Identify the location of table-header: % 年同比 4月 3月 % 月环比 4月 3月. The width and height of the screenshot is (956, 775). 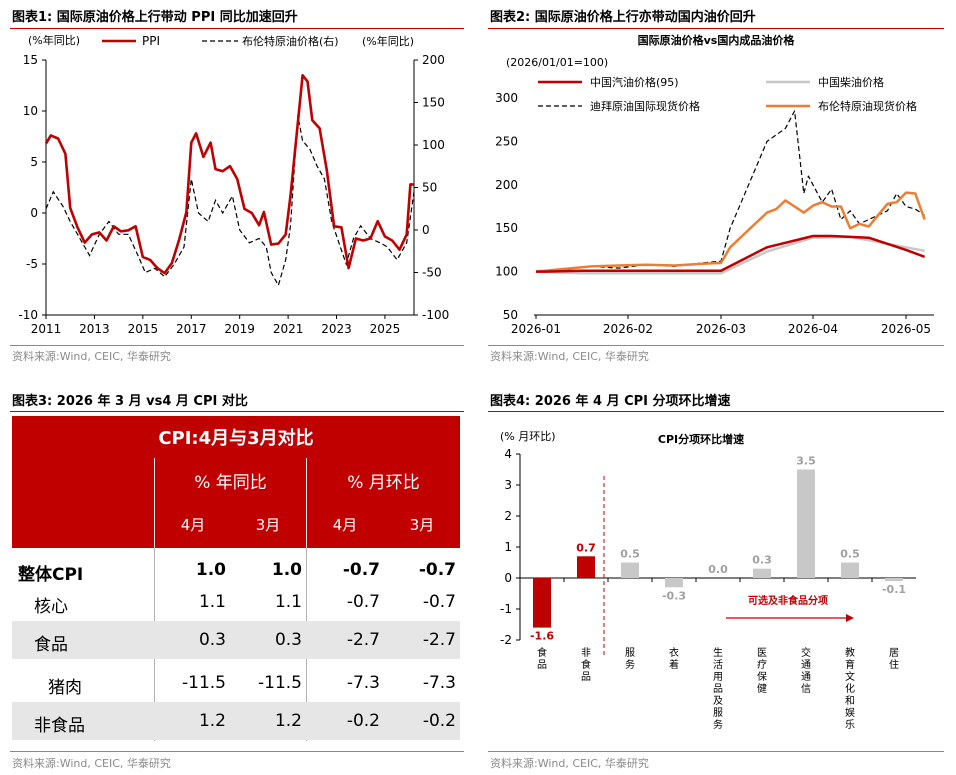
(236, 503).